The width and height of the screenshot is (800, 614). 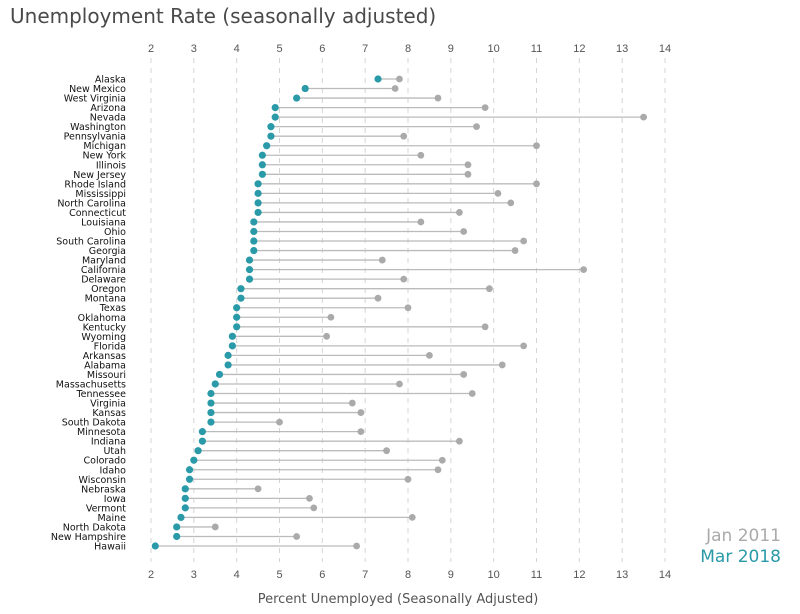 What do you see at coordinates (451, 575) in the screenshot?
I see `x-tick-label-bottom: 9` at bounding box center [451, 575].